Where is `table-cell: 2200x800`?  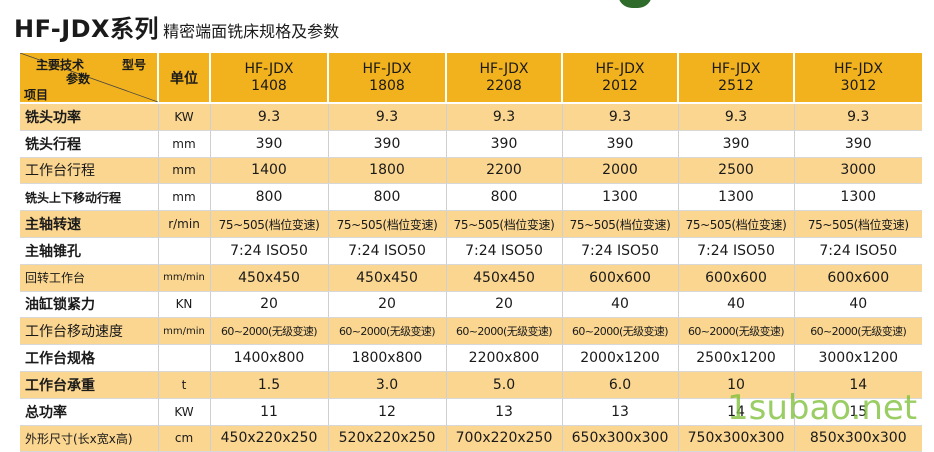 table-cell: 2200x800 is located at coordinates (504, 358).